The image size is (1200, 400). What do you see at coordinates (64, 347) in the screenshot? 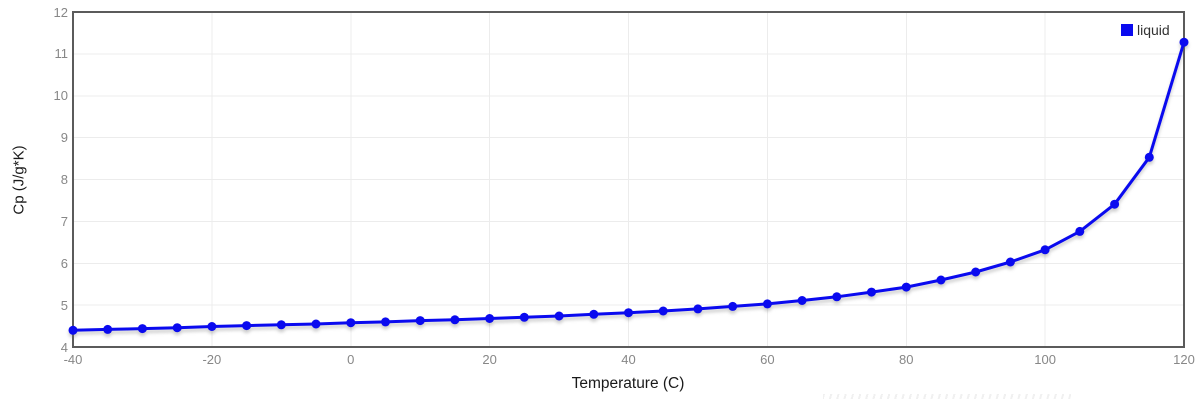
I see `y-tick-label: 4` at bounding box center [64, 347].